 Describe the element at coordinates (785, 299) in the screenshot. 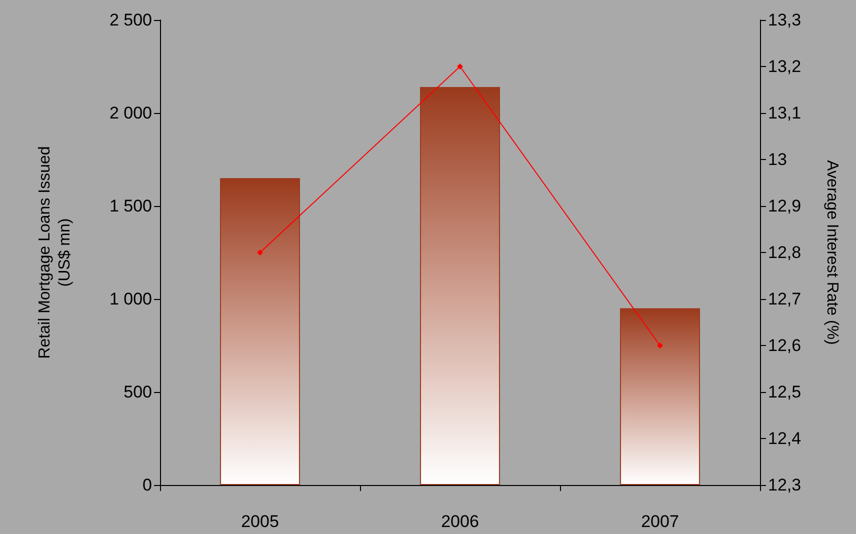

I see `y2-tick-label: 12,7` at that location.